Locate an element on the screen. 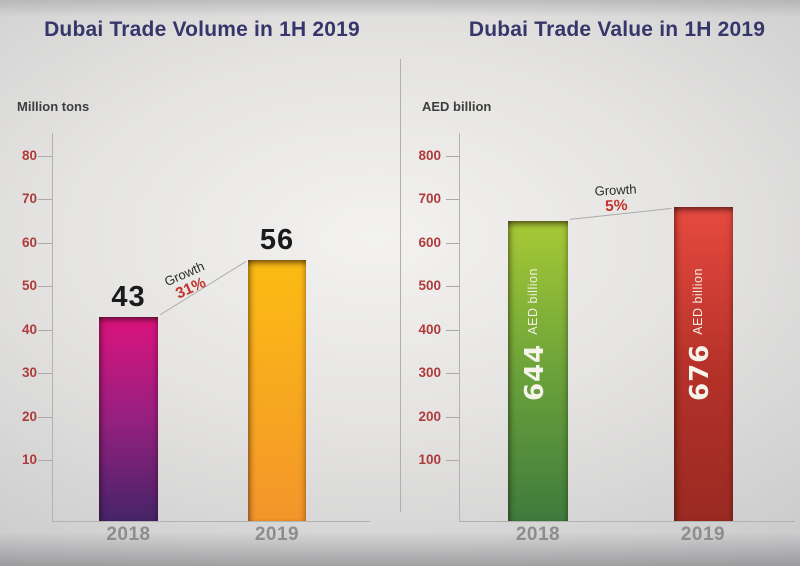  chart-divider-line is located at coordinates (400, 285).